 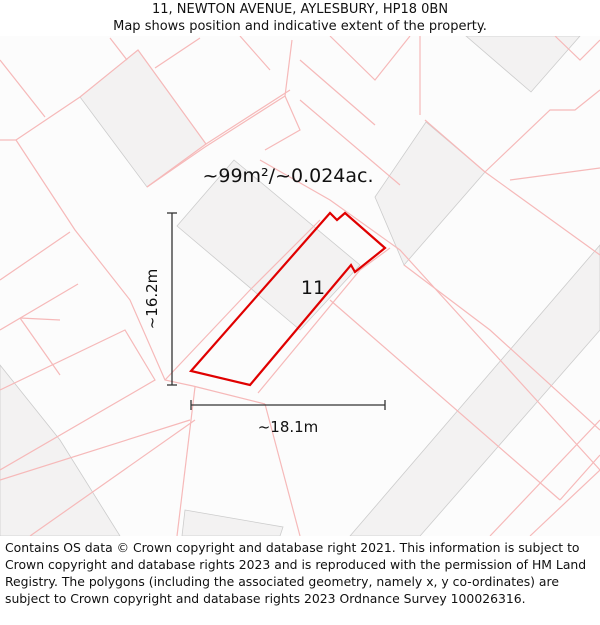 What do you see at coordinates (287, 299) in the screenshot?
I see `property-boundary` at bounding box center [287, 299].